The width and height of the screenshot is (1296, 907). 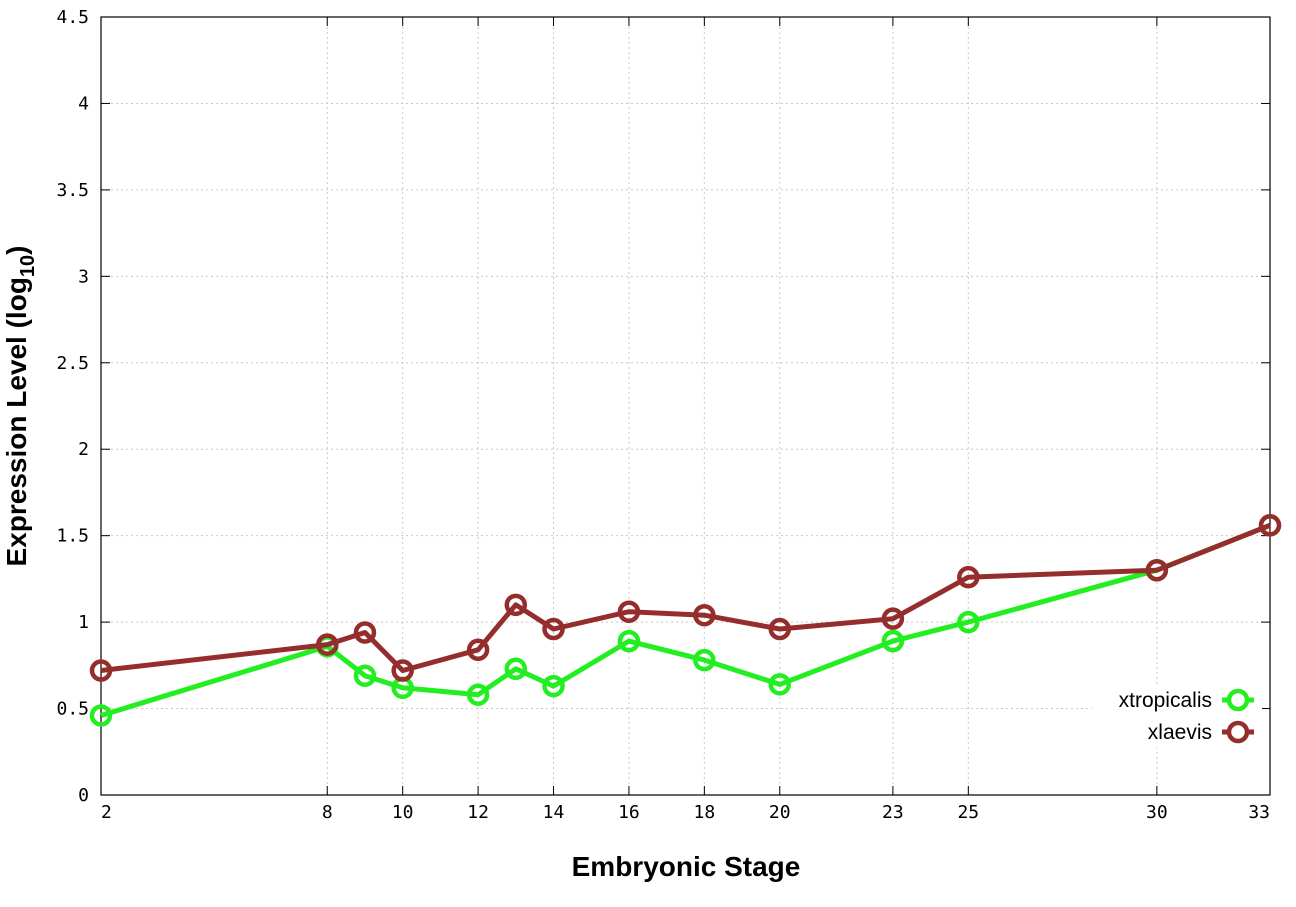 I want to click on x-tick-label: 16, so click(x=629, y=812).